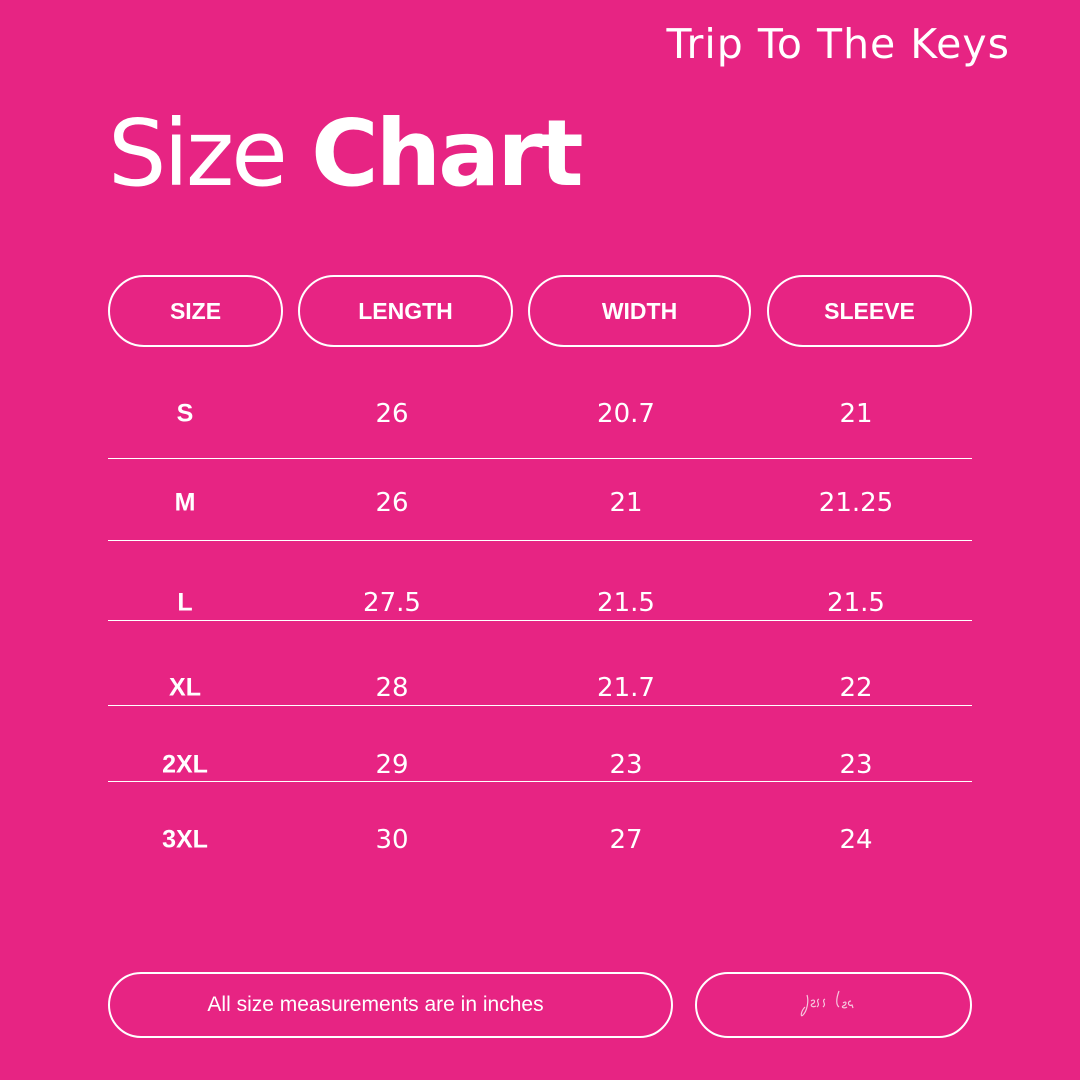  I want to click on size-label: S, so click(185, 413).